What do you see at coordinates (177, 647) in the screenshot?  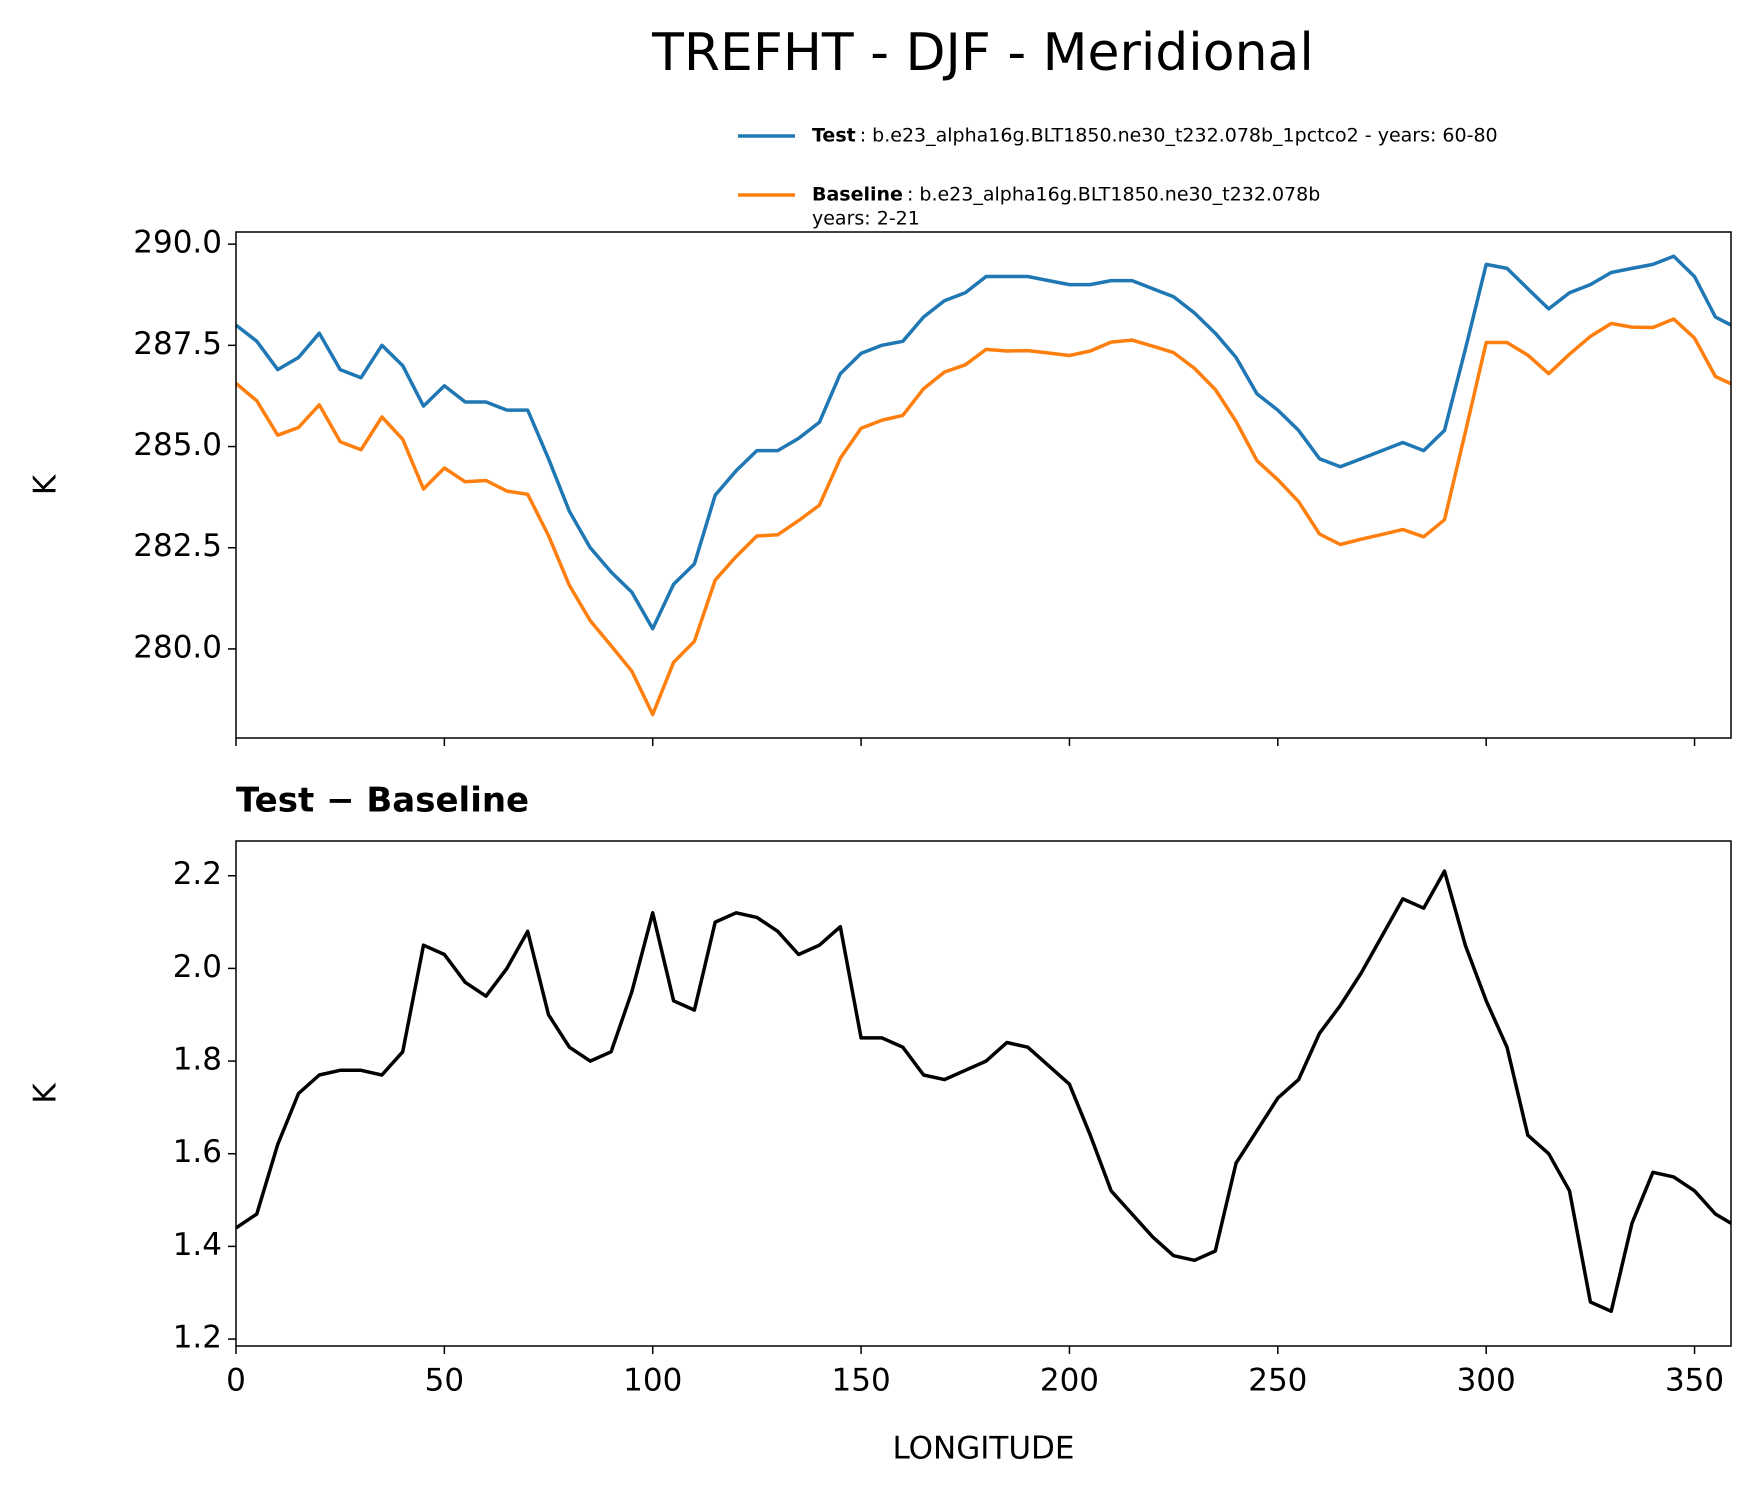 I see `y-tick-label: 280.0` at bounding box center [177, 647].